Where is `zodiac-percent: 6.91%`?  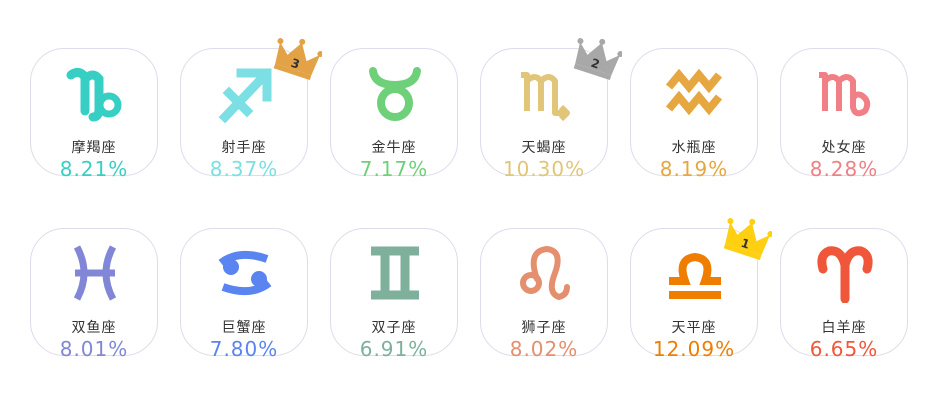 zodiac-percent: 6.91% is located at coordinates (394, 349).